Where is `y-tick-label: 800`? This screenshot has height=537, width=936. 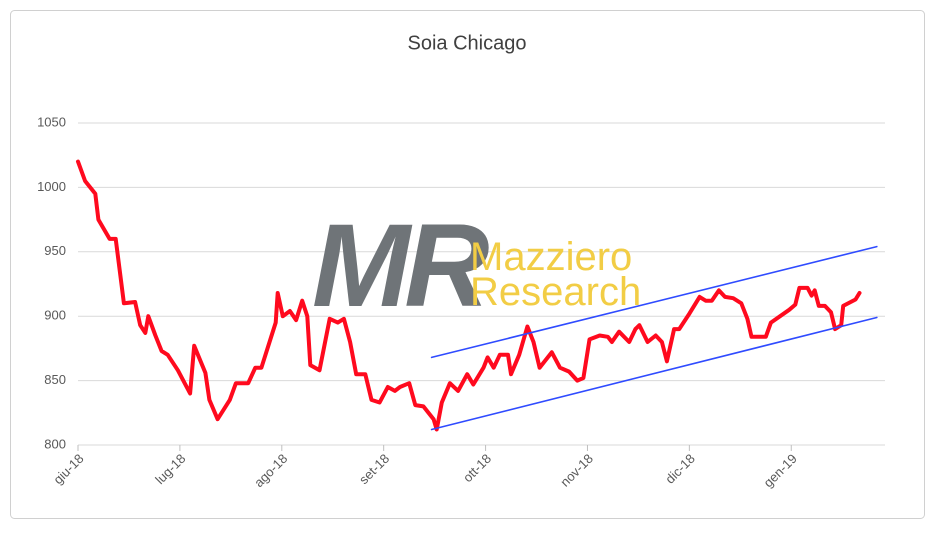 y-tick-label: 800 is located at coordinates (55, 443).